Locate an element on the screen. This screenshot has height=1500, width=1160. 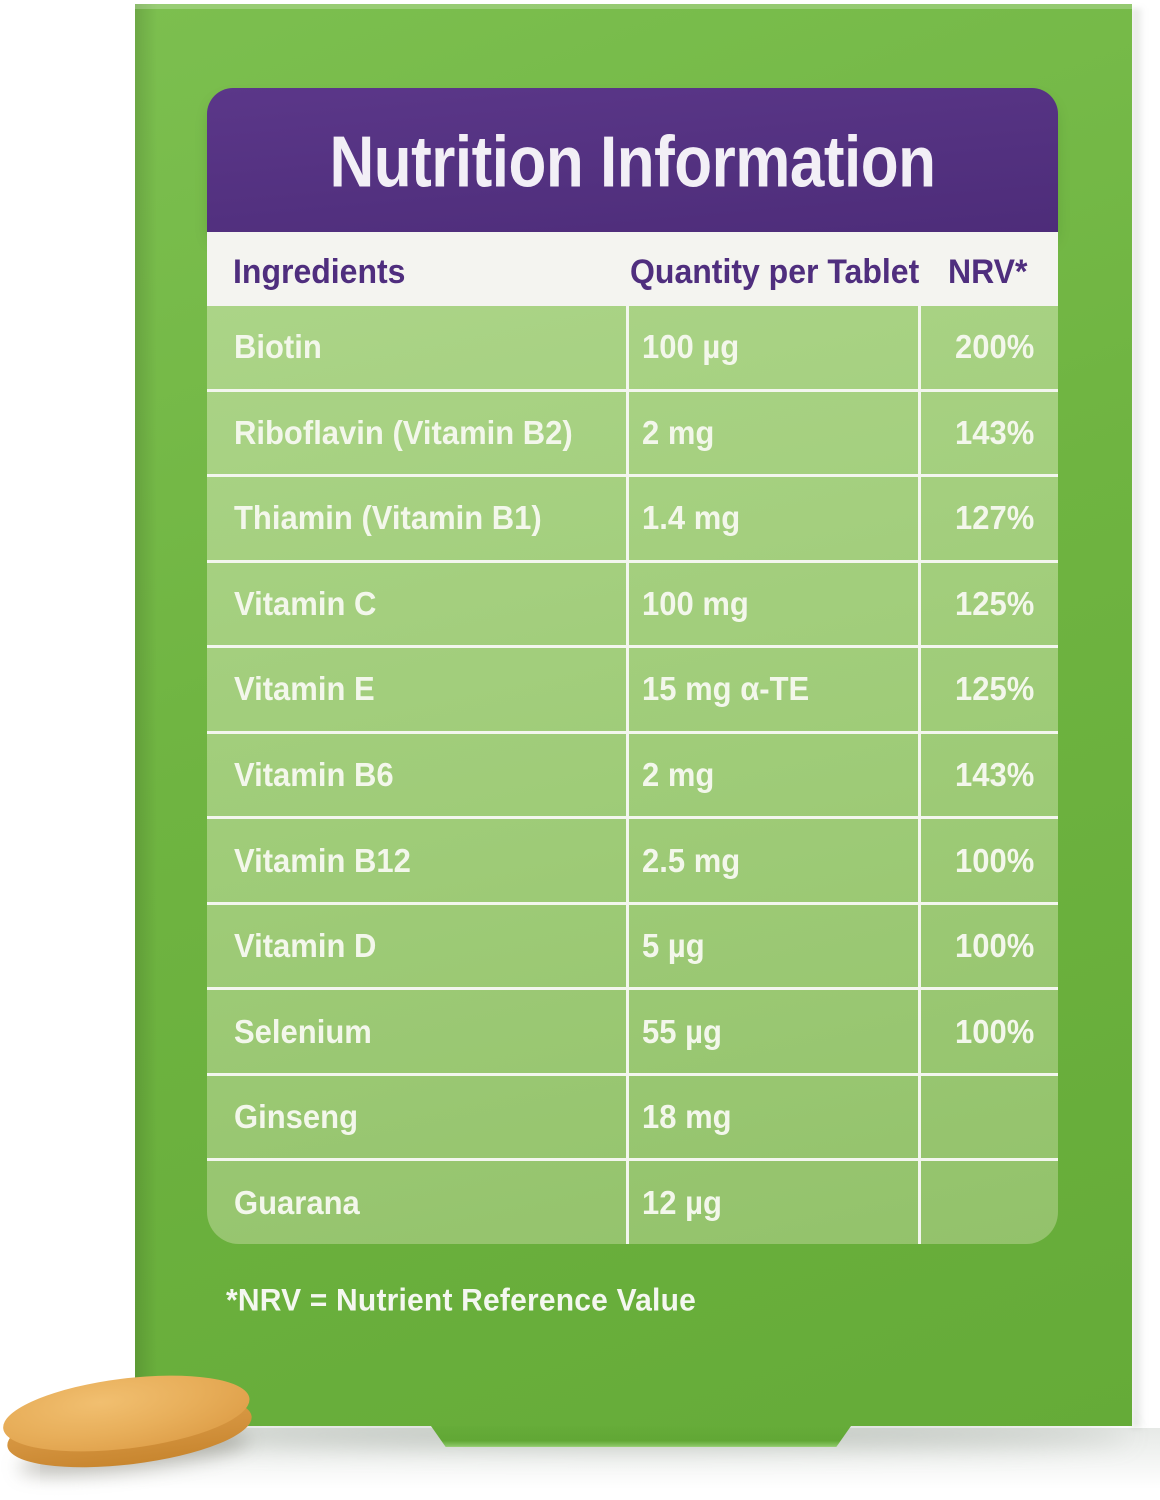
table-row: Vitamin E 15 mg α-TE 125% is located at coordinates (632, 688).